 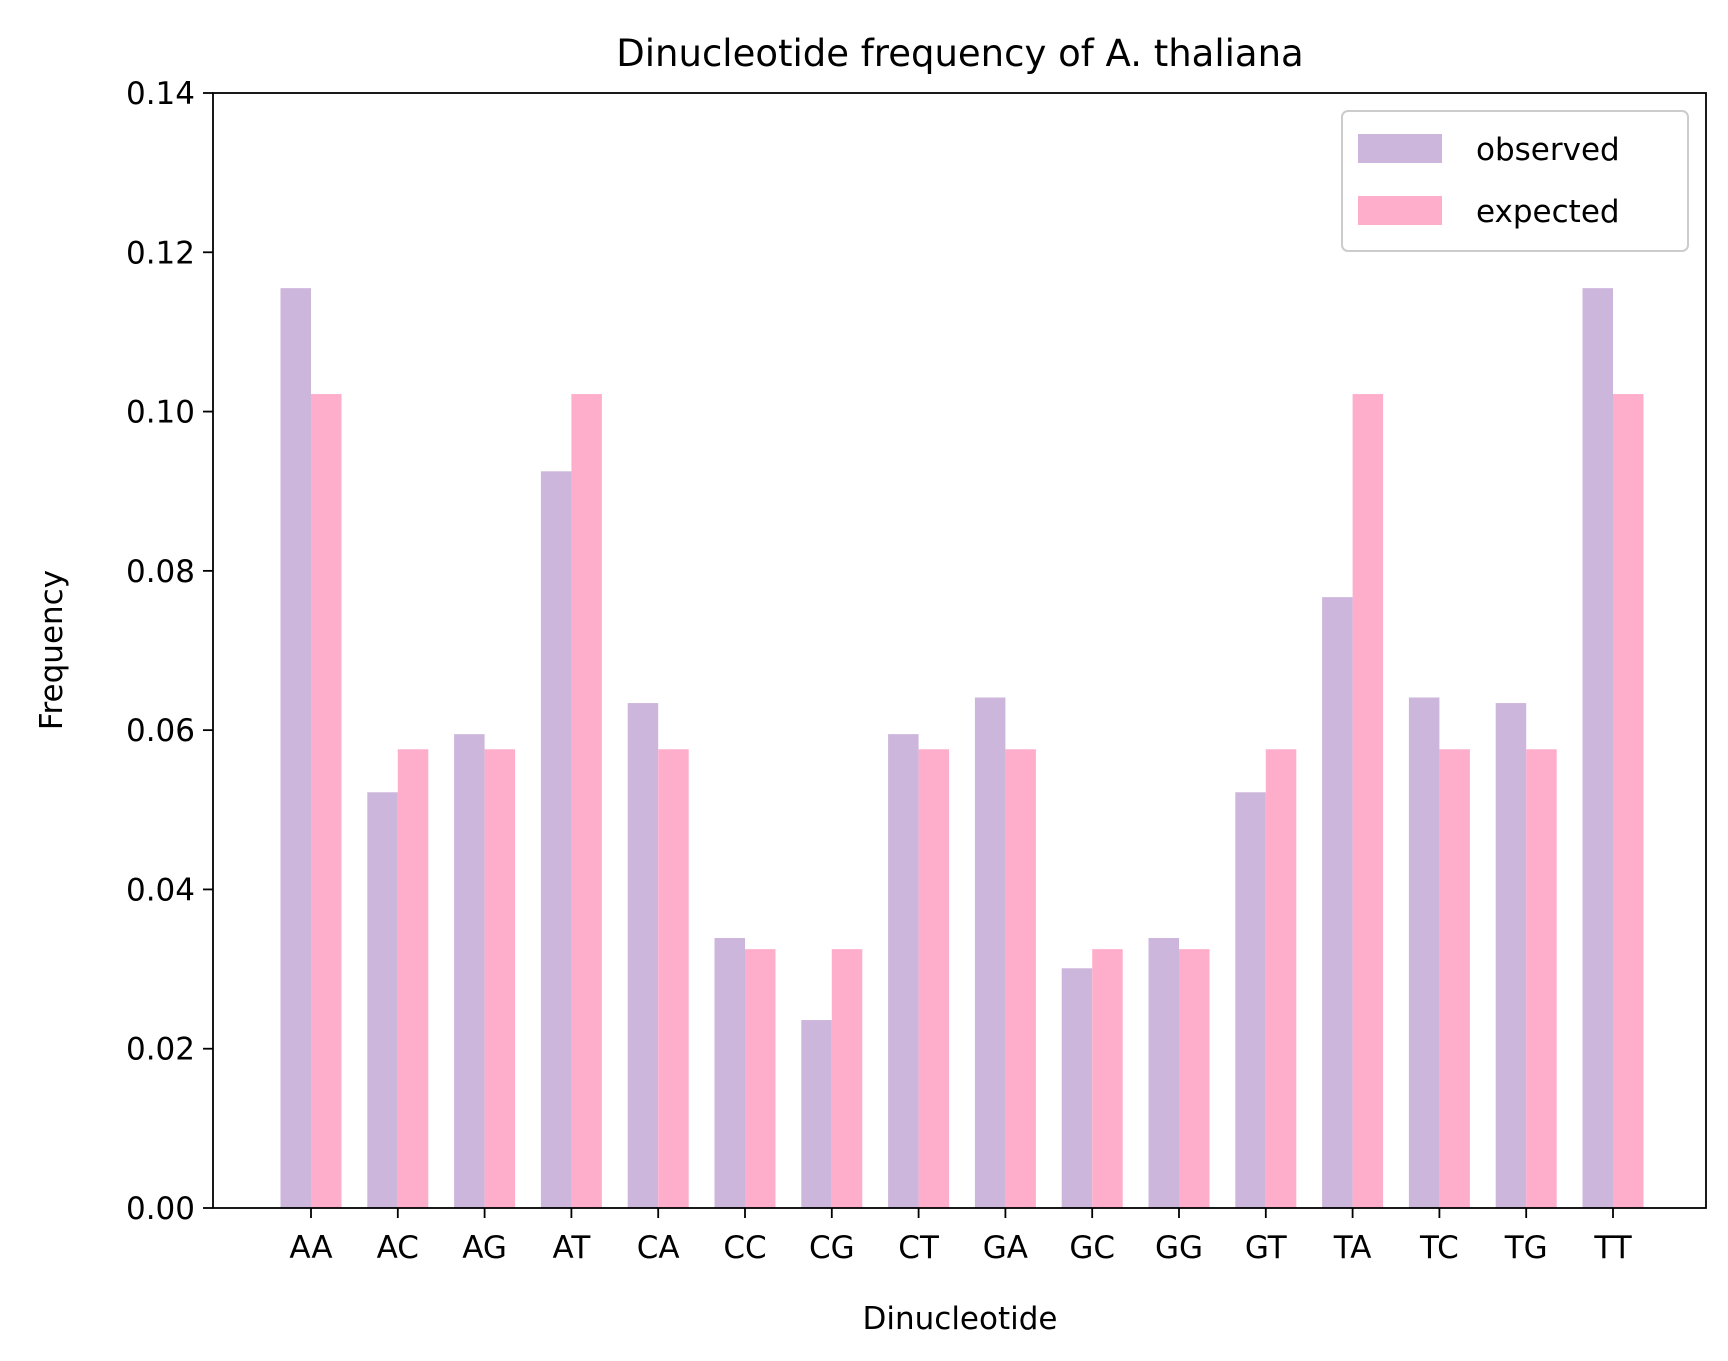 What do you see at coordinates (729, 1073) in the screenshot?
I see `bar-observed-CC` at bounding box center [729, 1073].